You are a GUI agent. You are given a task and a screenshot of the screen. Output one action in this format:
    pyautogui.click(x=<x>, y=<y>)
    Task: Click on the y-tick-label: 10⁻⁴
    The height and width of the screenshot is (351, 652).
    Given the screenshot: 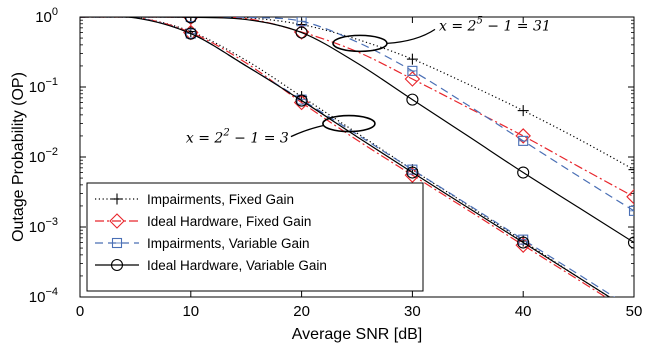 What is the action you would take?
    pyautogui.click(x=43, y=296)
    